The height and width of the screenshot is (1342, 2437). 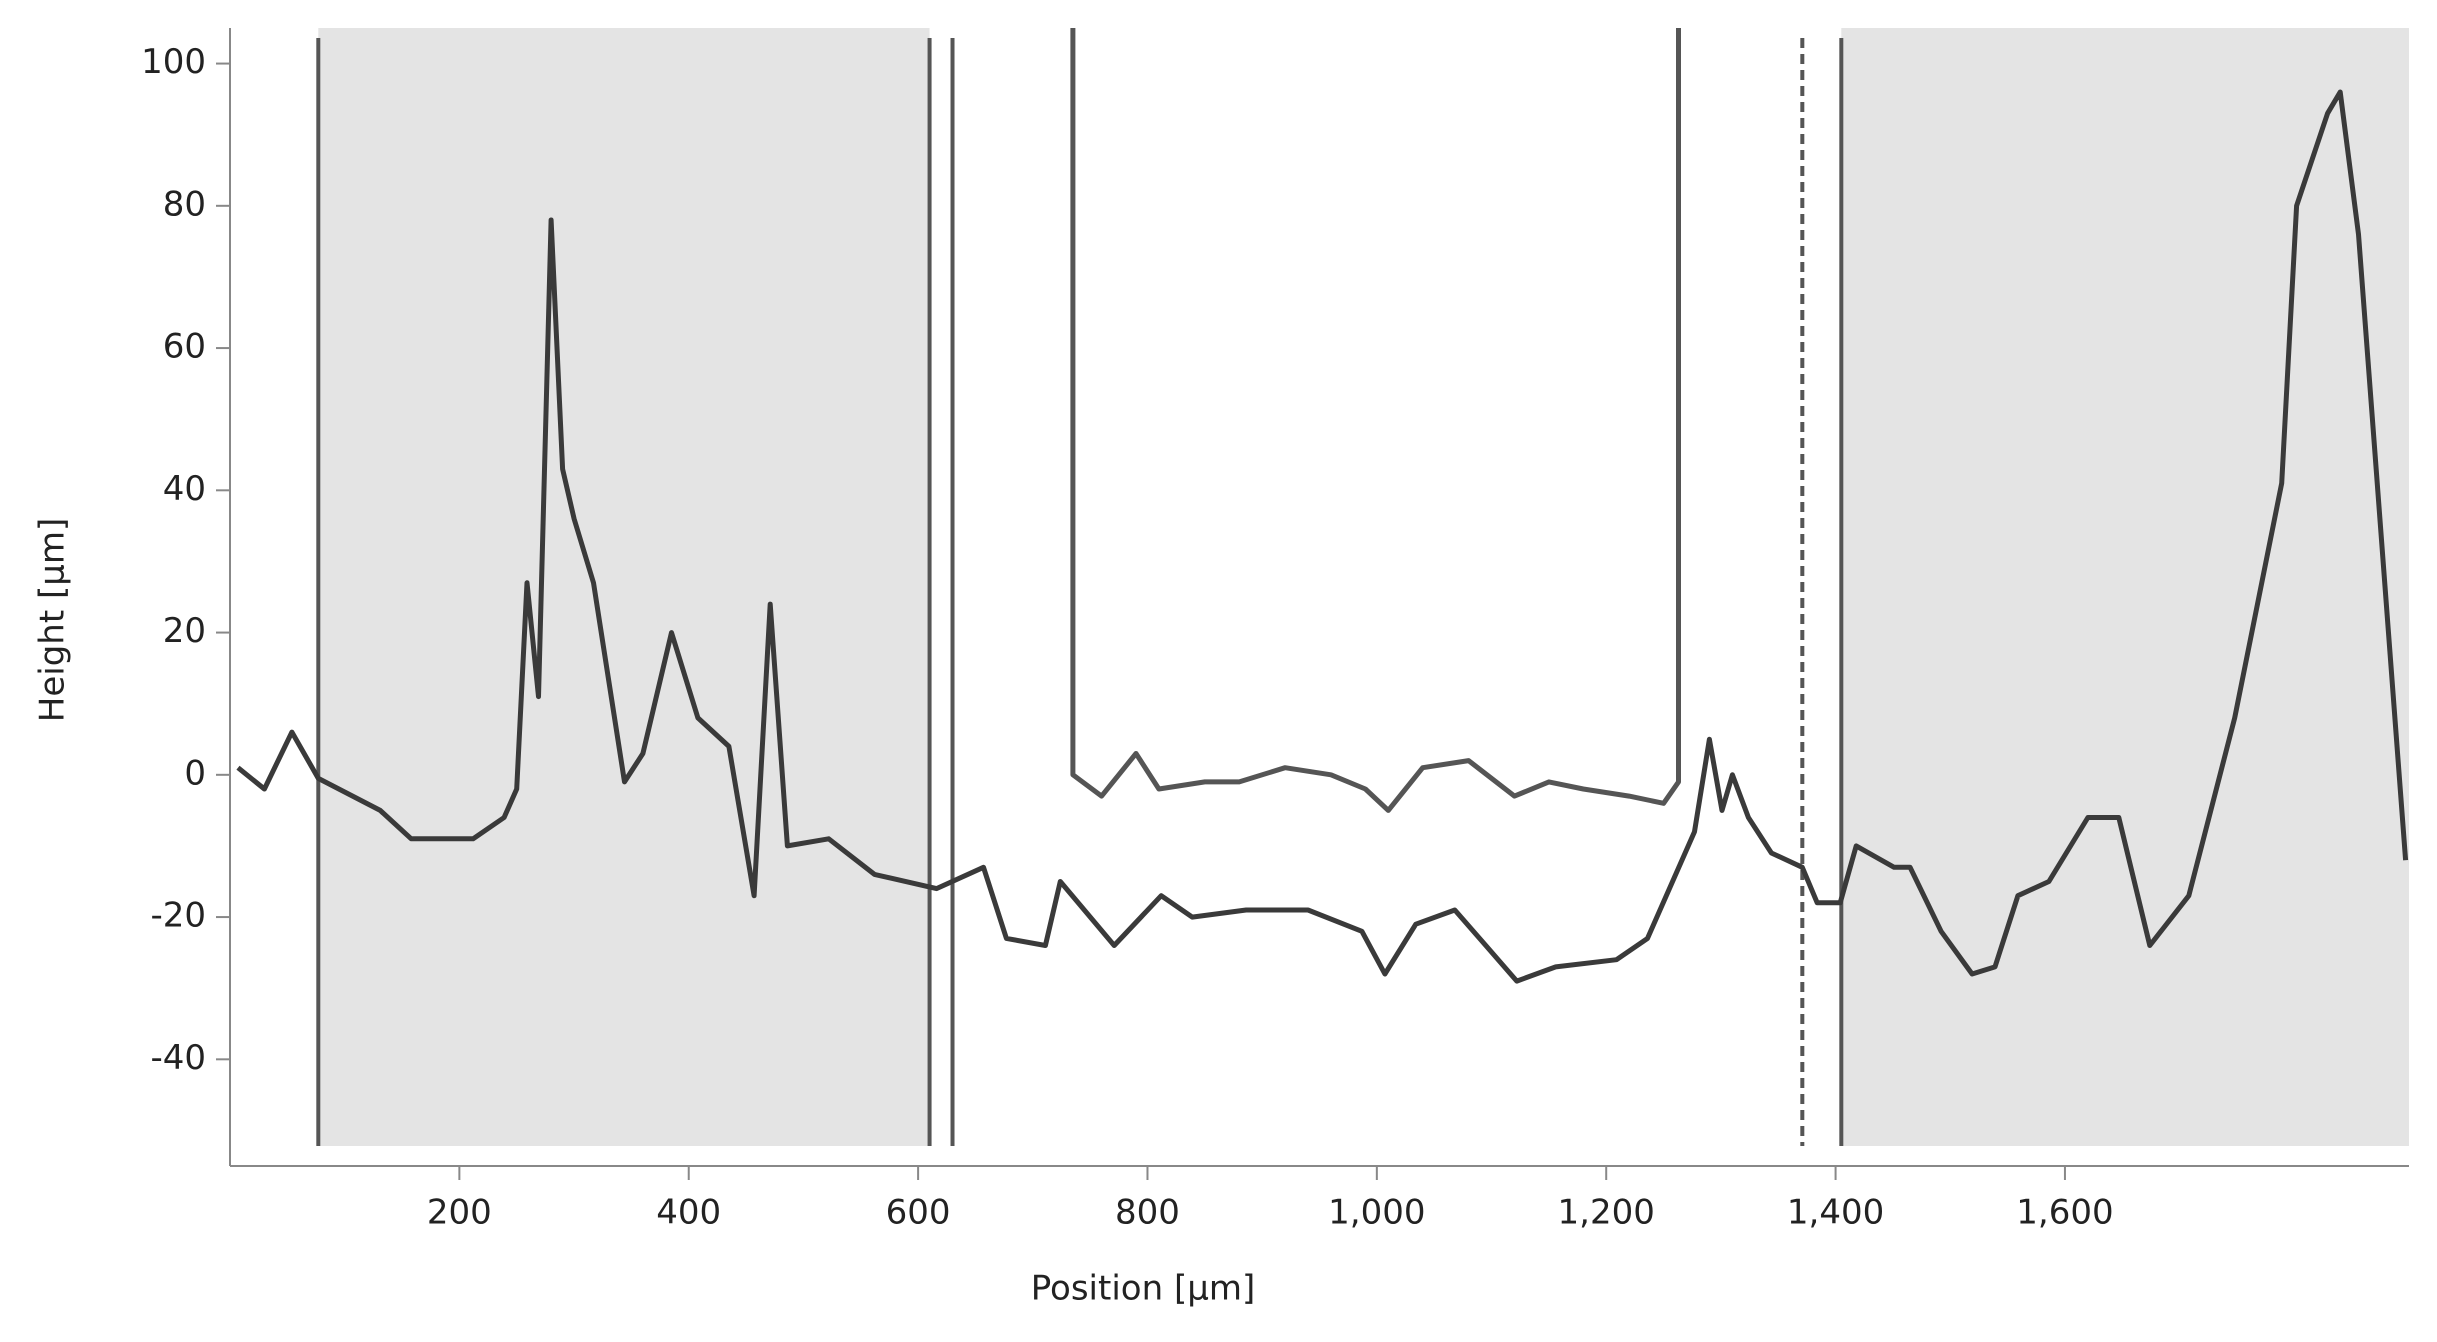 I want to click on y-tick-label: 20, so click(x=184, y=631).